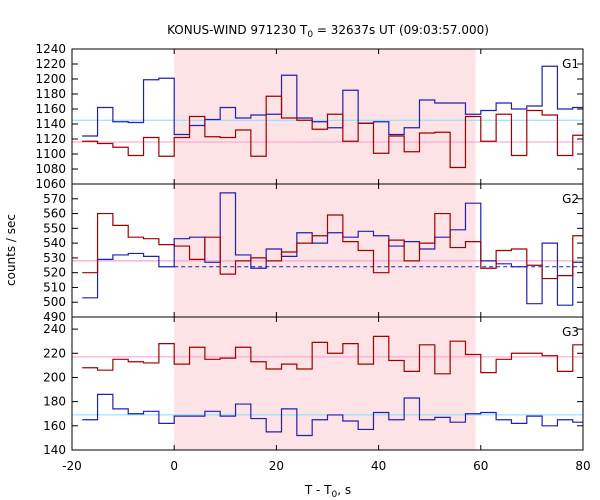 The width and height of the screenshot is (600, 500). I want to click on y-tick-label: 160, so click(54, 426).